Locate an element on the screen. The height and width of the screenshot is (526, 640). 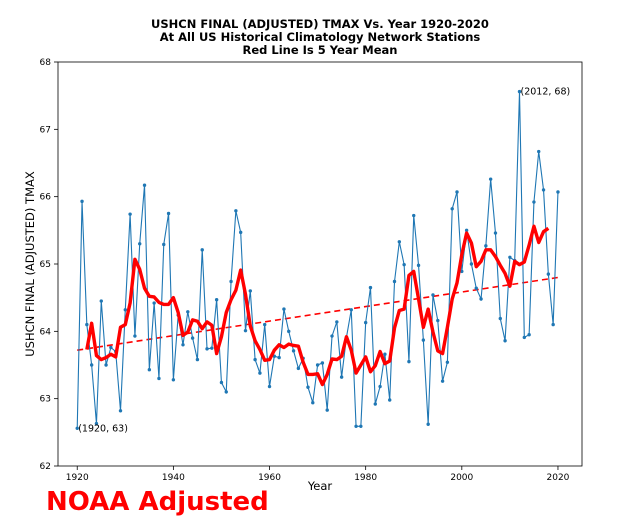
y-tick-label: 65 is located at coordinates (45, 265).